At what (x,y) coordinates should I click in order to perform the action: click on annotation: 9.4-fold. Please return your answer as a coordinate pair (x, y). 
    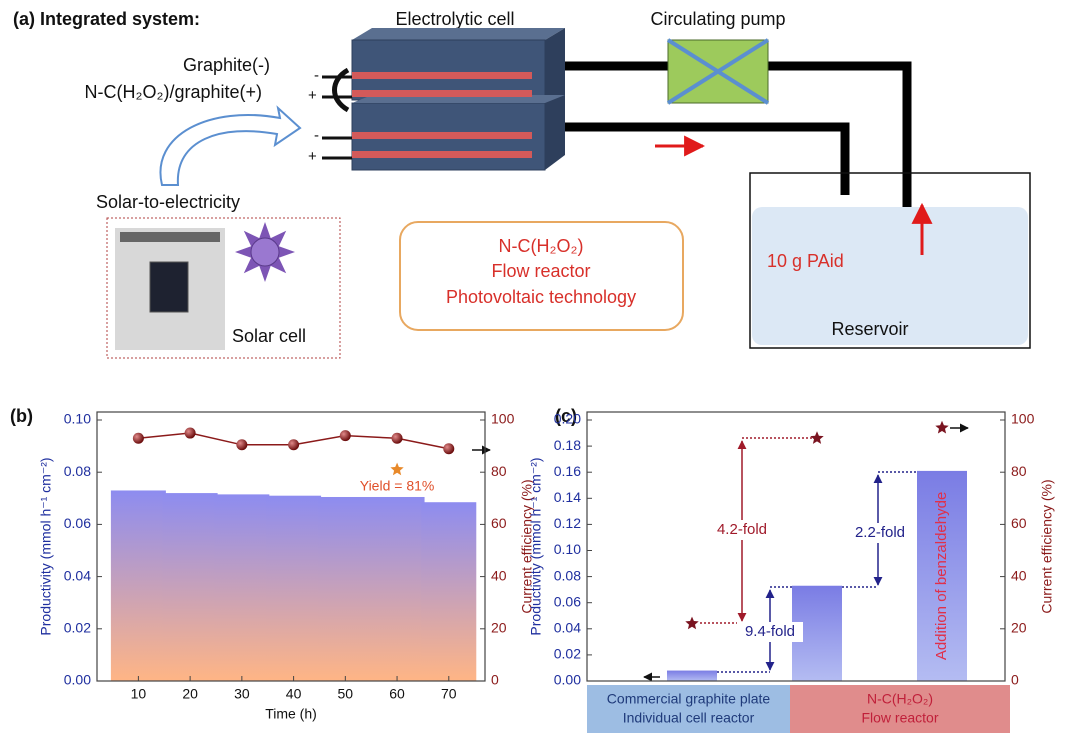
    Looking at the image, I should click on (770, 631).